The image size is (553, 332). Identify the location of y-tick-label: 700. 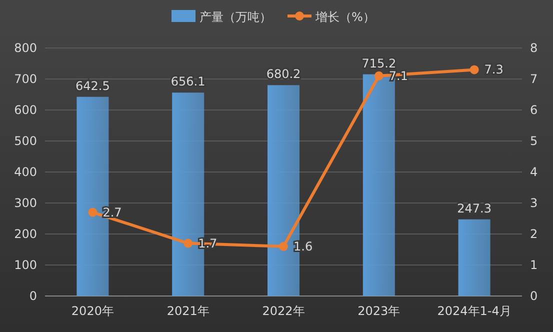
(25, 79).